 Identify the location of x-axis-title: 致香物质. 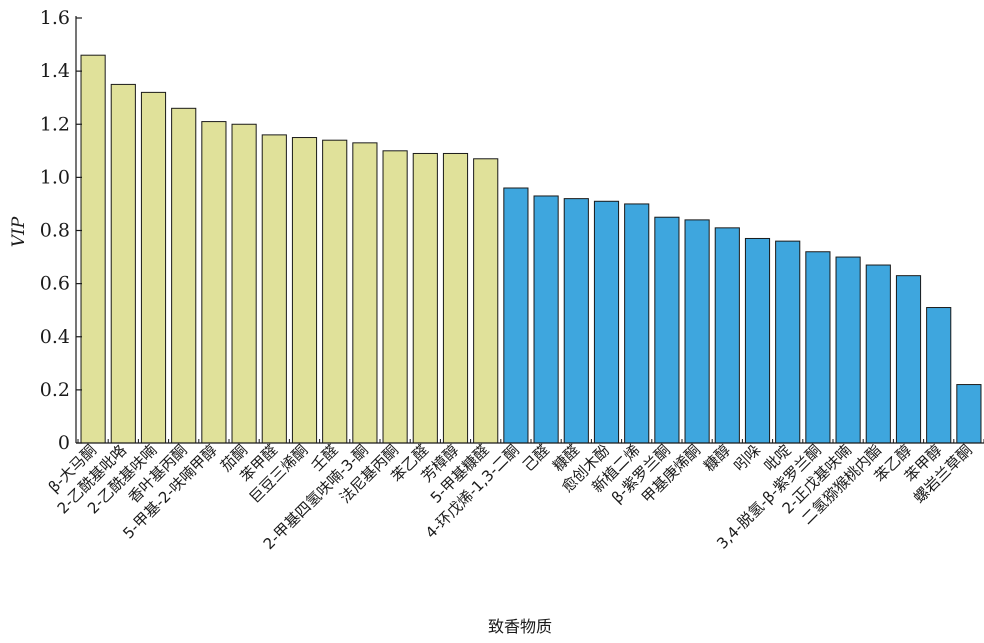
(520, 626).